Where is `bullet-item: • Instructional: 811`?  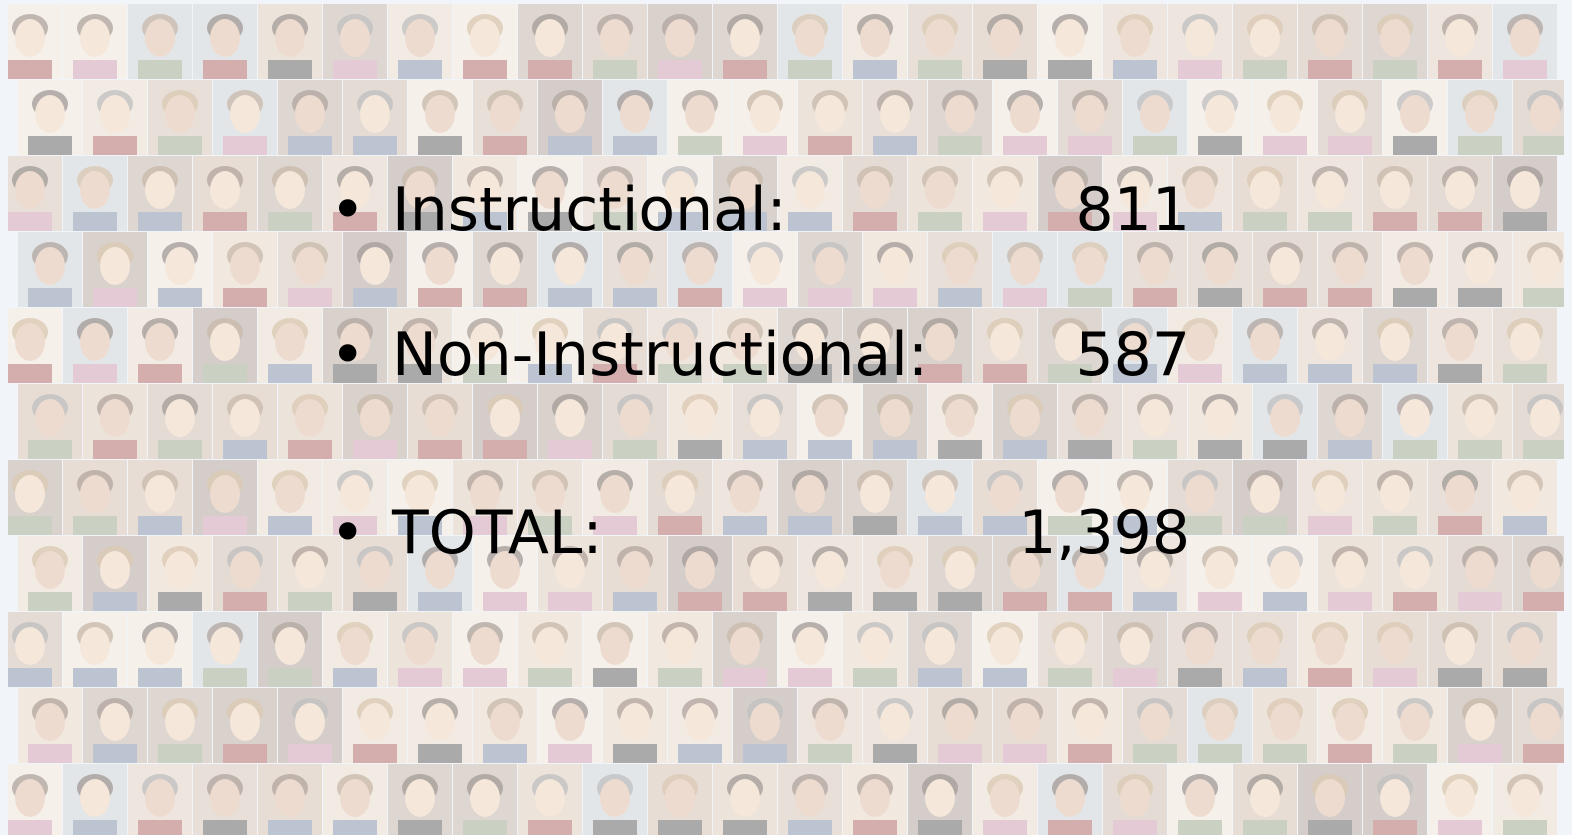
bullet-item: • Instructional: 811 is located at coordinates (760, 210).